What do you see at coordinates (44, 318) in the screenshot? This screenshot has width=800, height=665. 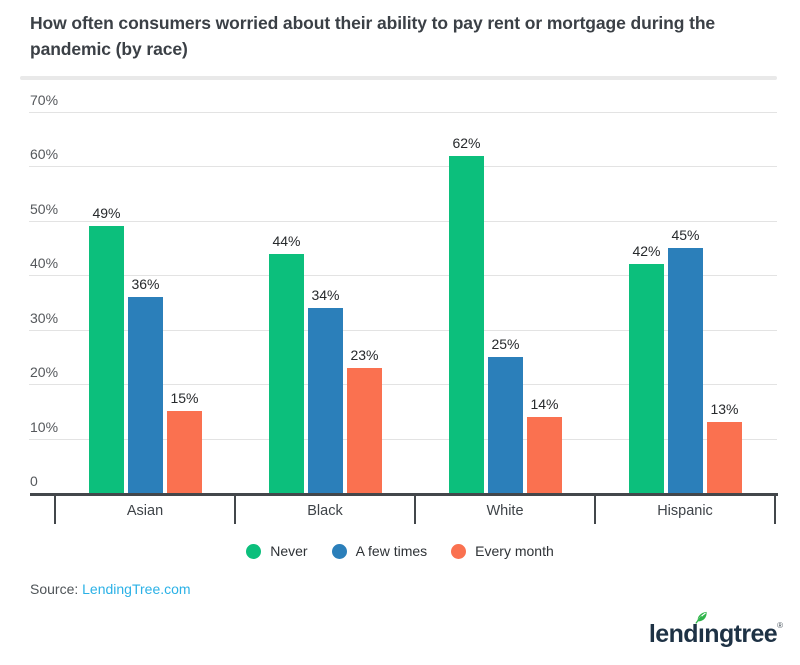 I see `y-axis-tick-30: 30%` at bounding box center [44, 318].